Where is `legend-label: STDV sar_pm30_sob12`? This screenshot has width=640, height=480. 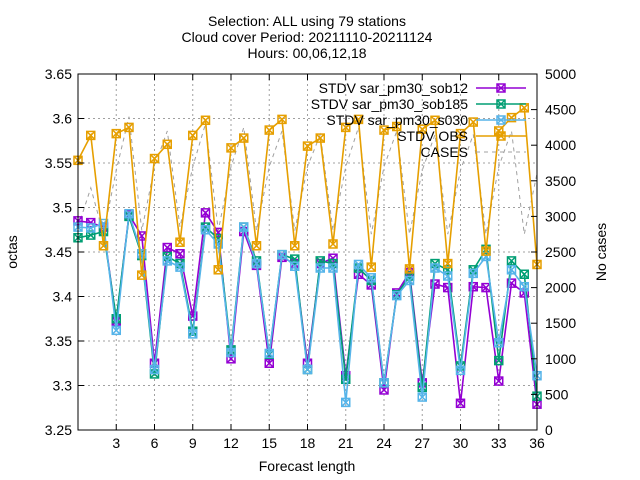 legend-label: STDV sar_pm30_sob12 is located at coordinates (394, 88).